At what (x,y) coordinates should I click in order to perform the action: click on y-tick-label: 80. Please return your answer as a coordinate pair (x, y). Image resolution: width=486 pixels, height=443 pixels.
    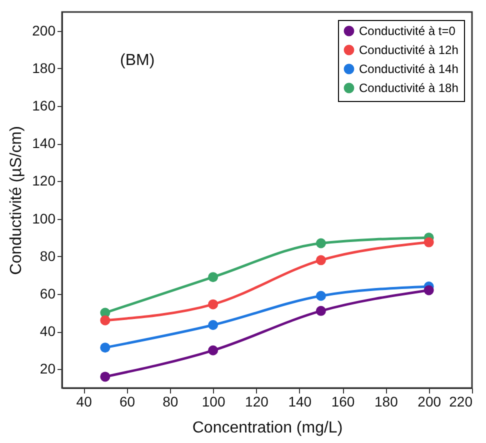
    Looking at the image, I should click on (48, 256).